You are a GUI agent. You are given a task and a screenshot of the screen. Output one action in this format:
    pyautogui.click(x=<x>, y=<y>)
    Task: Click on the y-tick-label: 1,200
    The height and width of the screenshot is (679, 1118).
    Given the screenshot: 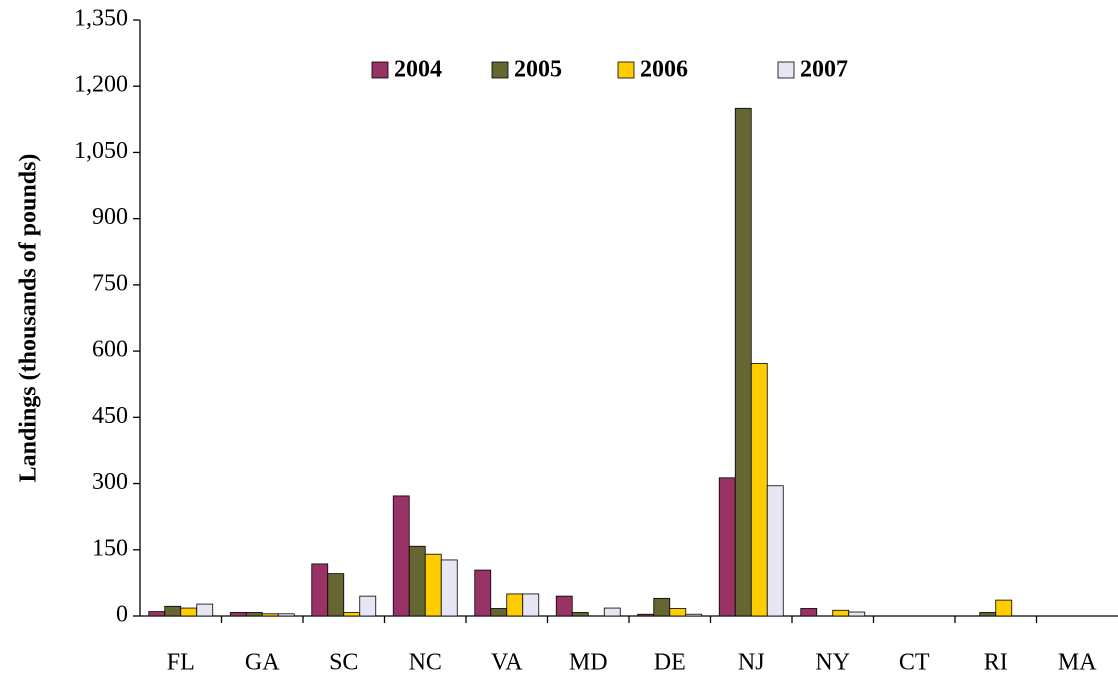 What is the action you would take?
    pyautogui.click(x=101, y=85)
    